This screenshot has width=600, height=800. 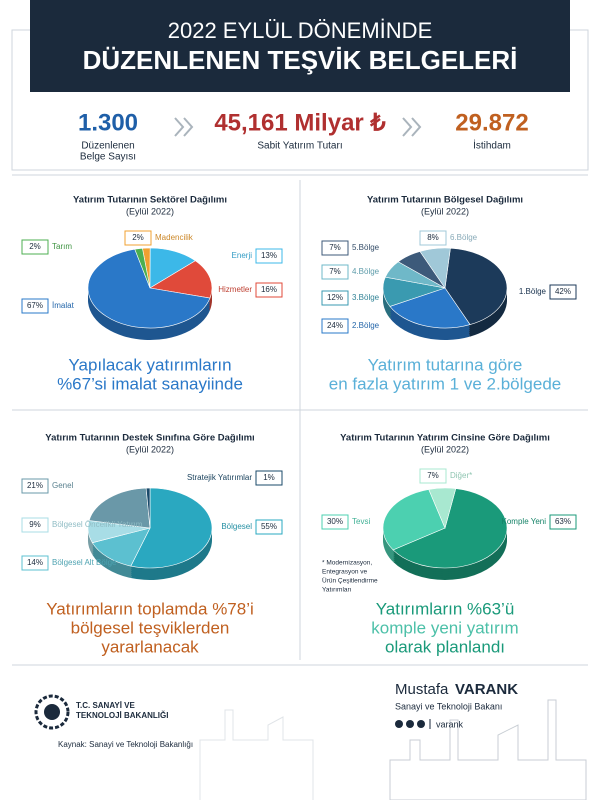 I want to click on stat-value: 29.872, so click(x=491, y=122).